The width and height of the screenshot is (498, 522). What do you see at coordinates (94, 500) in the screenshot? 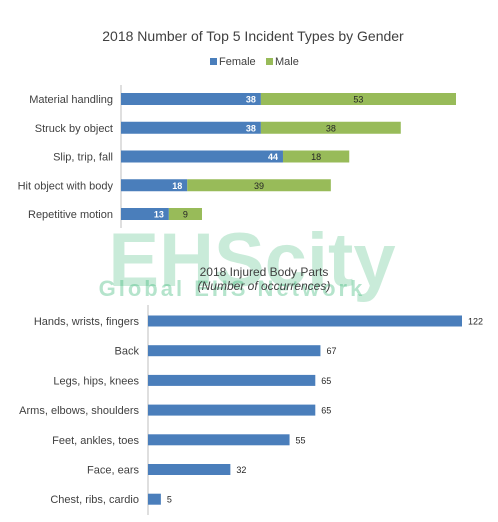
I see `chart2-category-label: Chest, ribs, cardio` at bounding box center [94, 500].